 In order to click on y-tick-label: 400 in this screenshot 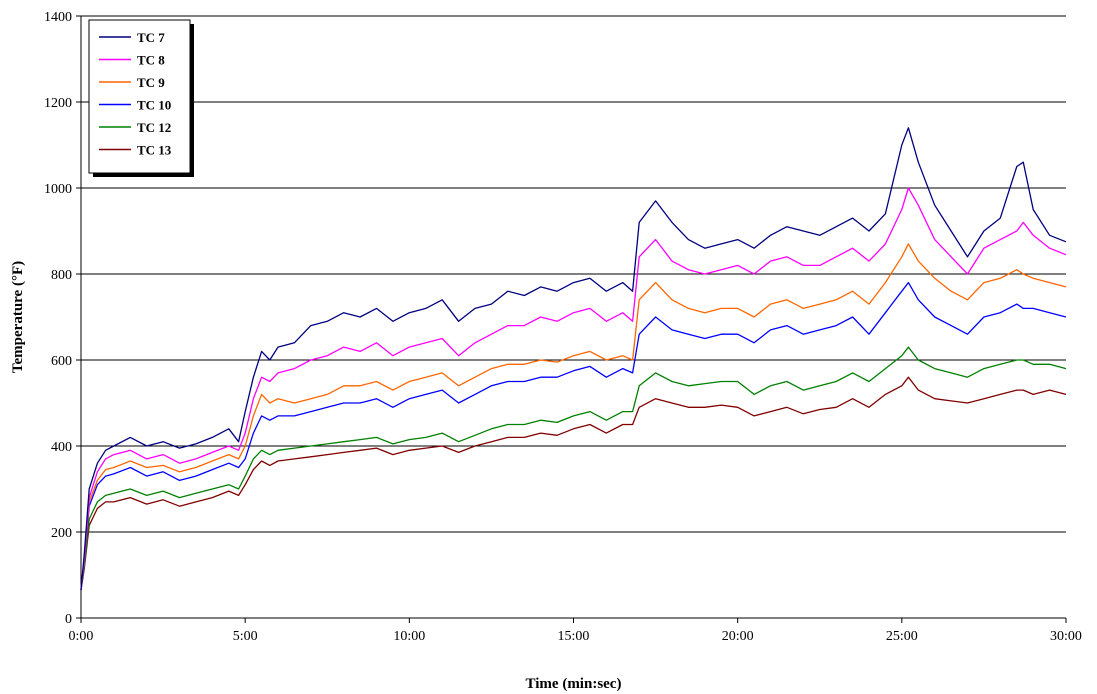, I will do `click(61, 447)`.